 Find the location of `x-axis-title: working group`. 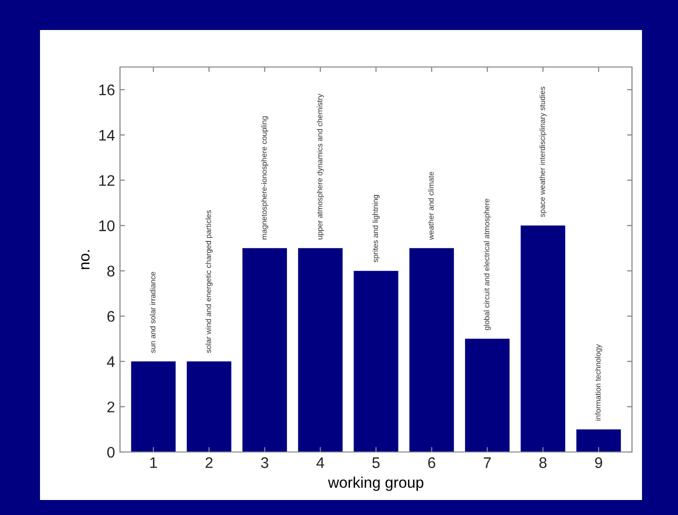

x-axis-title: working group is located at coordinates (376, 483).